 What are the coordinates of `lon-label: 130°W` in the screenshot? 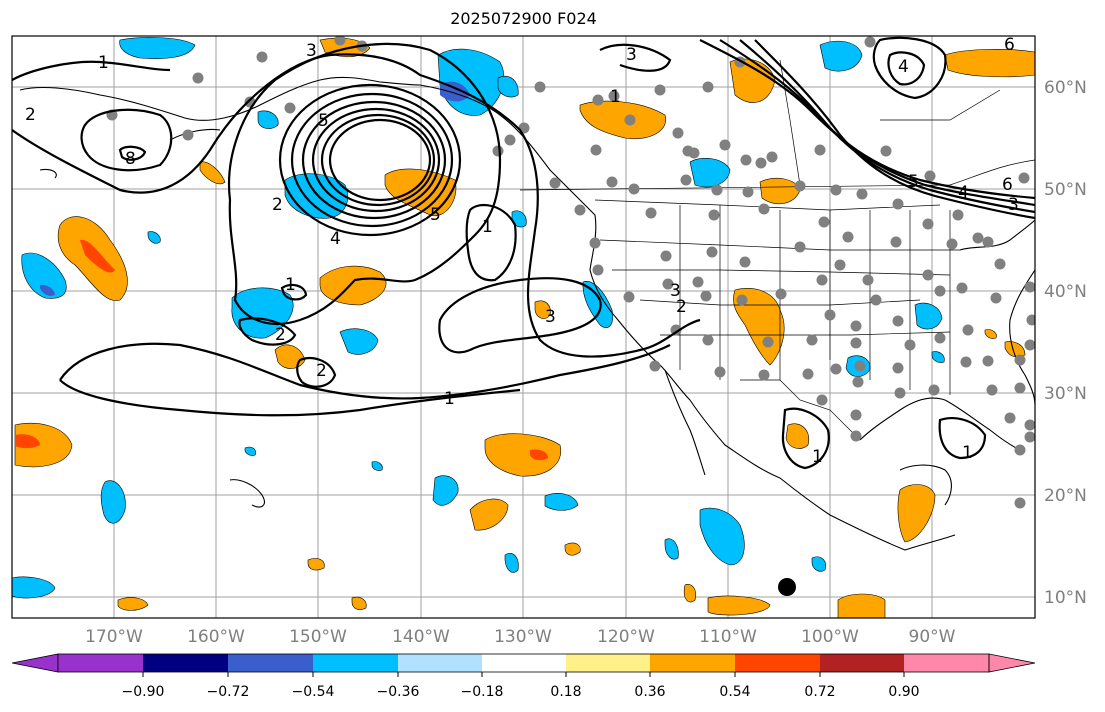 It's located at (523, 637).